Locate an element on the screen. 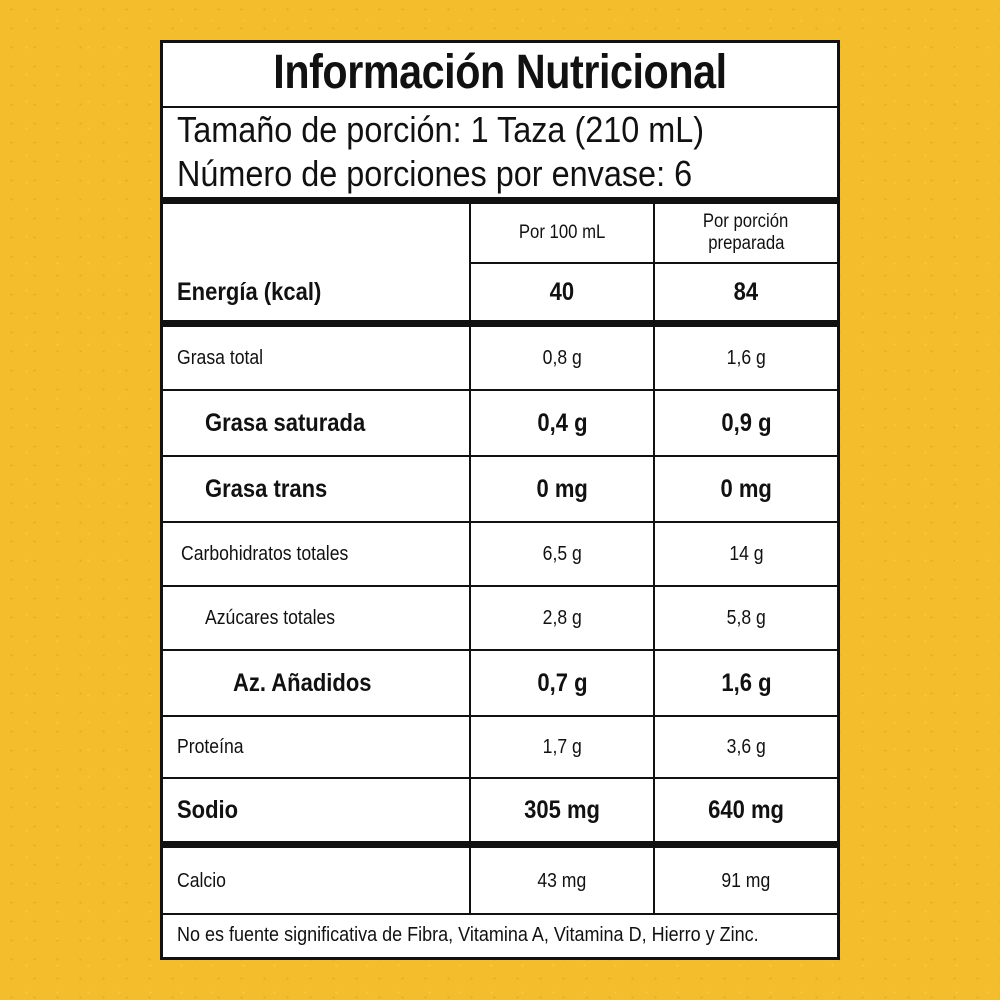 This screenshot has width=1000, height=1000. value-trans-fat-per-100: 0 mg is located at coordinates (562, 488).